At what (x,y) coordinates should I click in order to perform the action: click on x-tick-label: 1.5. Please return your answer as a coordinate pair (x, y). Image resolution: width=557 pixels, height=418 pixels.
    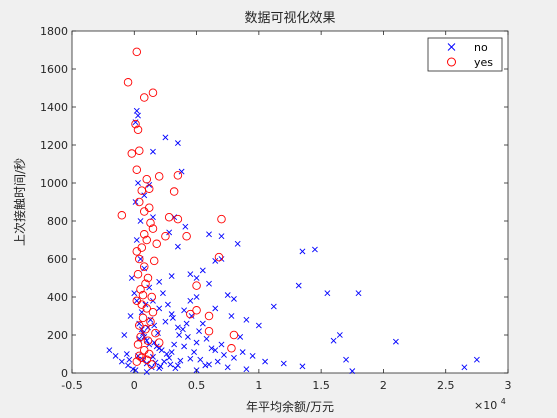
    Looking at the image, I should click on (321, 385).